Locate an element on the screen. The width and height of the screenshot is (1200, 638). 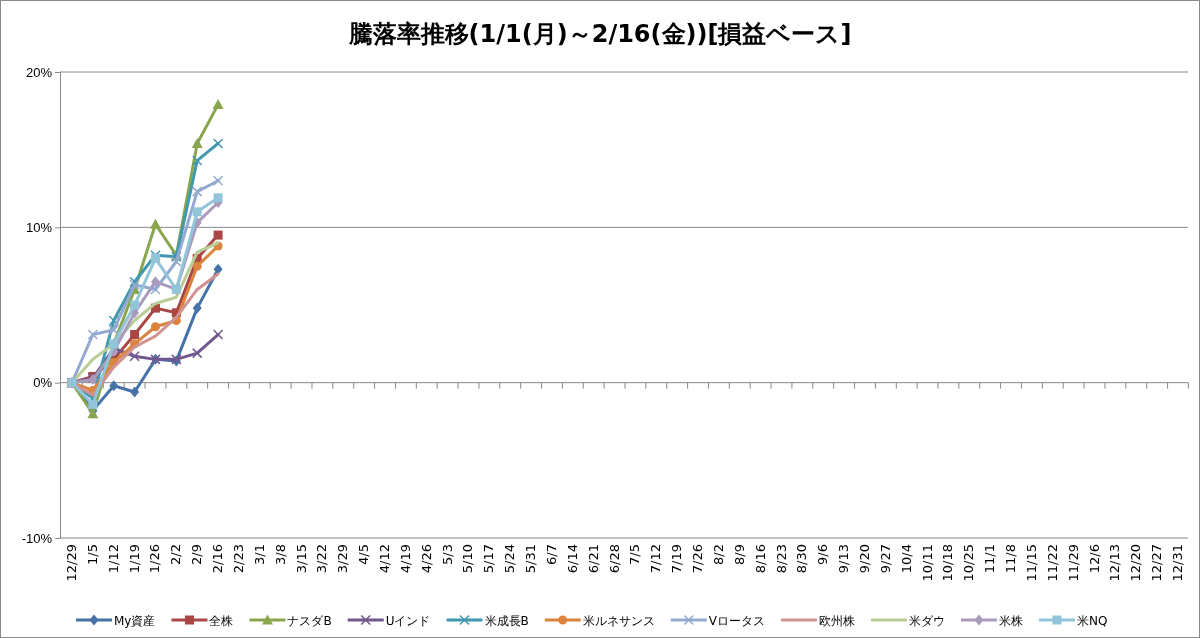
legend-label: Vロータス is located at coordinates (736, 621).